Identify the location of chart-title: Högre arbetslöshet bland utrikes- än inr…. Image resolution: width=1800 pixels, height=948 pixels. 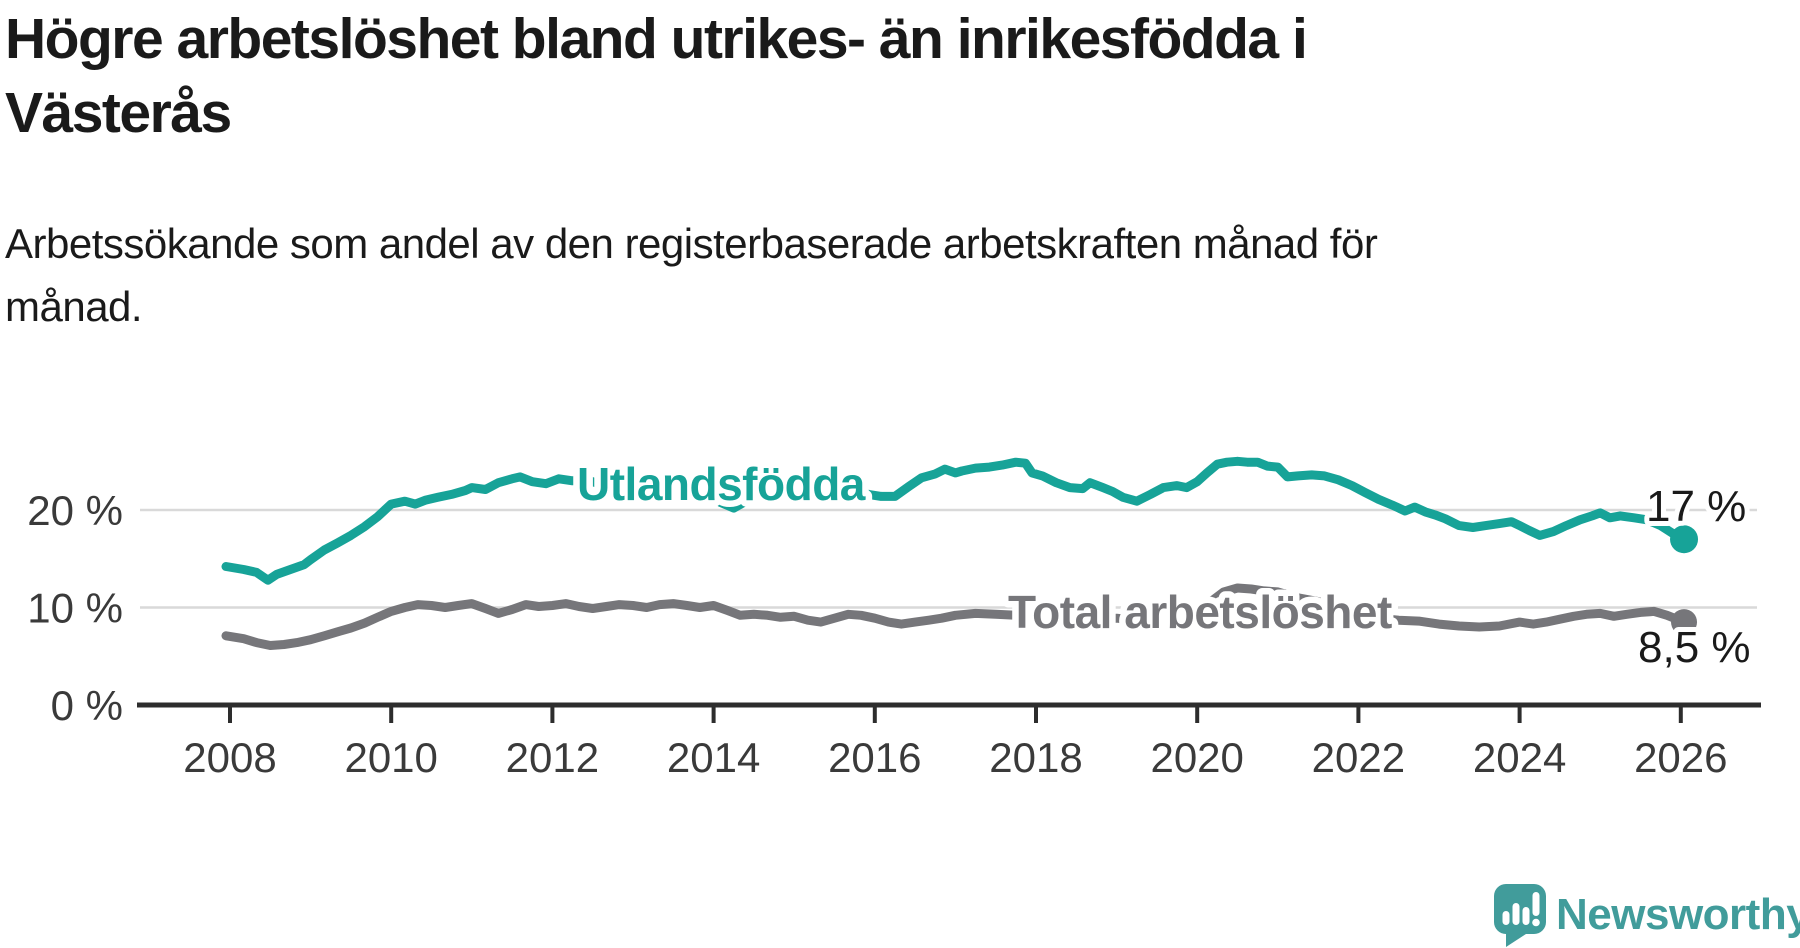
(785, 76).